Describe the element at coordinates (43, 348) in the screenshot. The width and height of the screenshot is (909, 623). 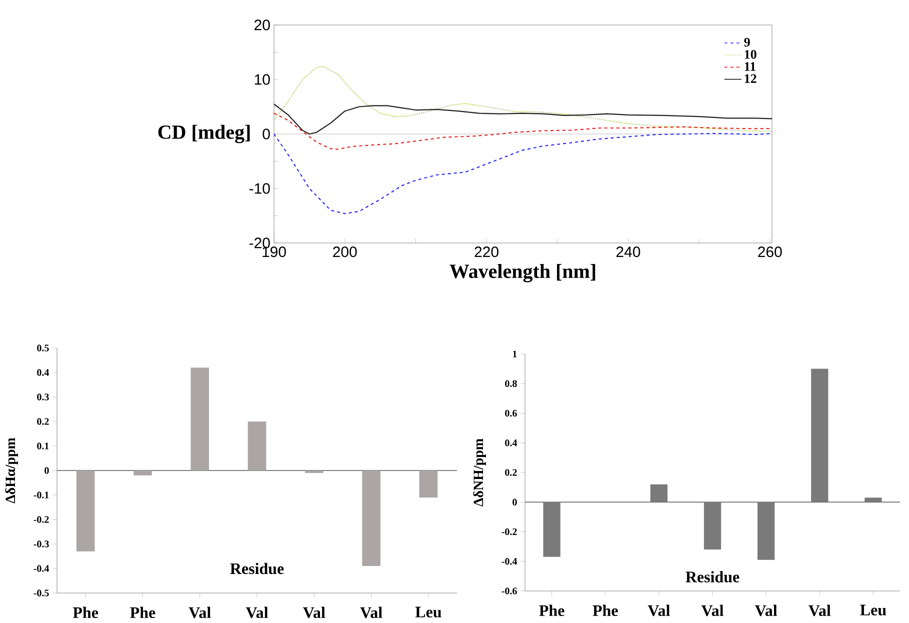
I see `y-tick-label: 0.5` at that location.